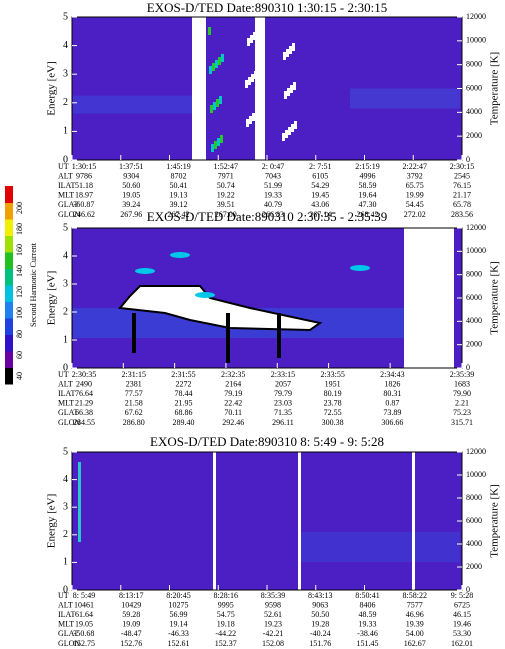 The width and height of the screenshot is (505, 649). Describe the element at coordinates (233, 374) in the screenshot. I see `table-cell: 2:32:35` at that location.